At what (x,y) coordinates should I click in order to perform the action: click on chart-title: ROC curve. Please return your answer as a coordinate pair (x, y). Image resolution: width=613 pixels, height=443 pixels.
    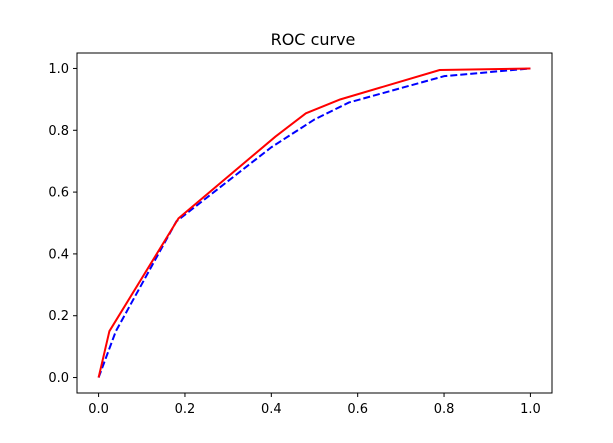
    Looking at the image, I should click on (313, 39).